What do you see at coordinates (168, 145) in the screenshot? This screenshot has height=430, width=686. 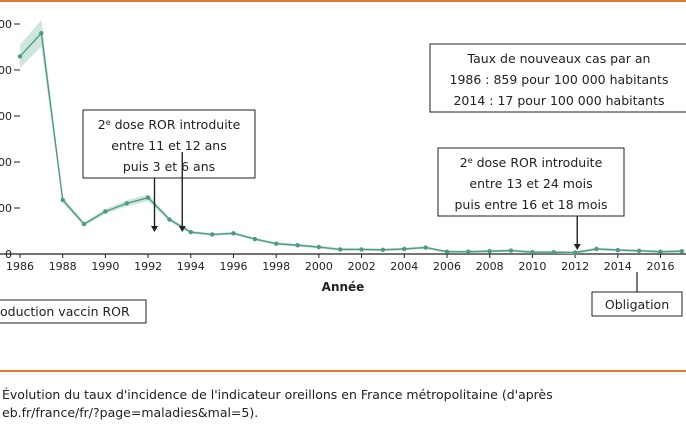 I see `annotation-1992-line-2: entre 11 et 12 ans` at bounding box center [168, 145].